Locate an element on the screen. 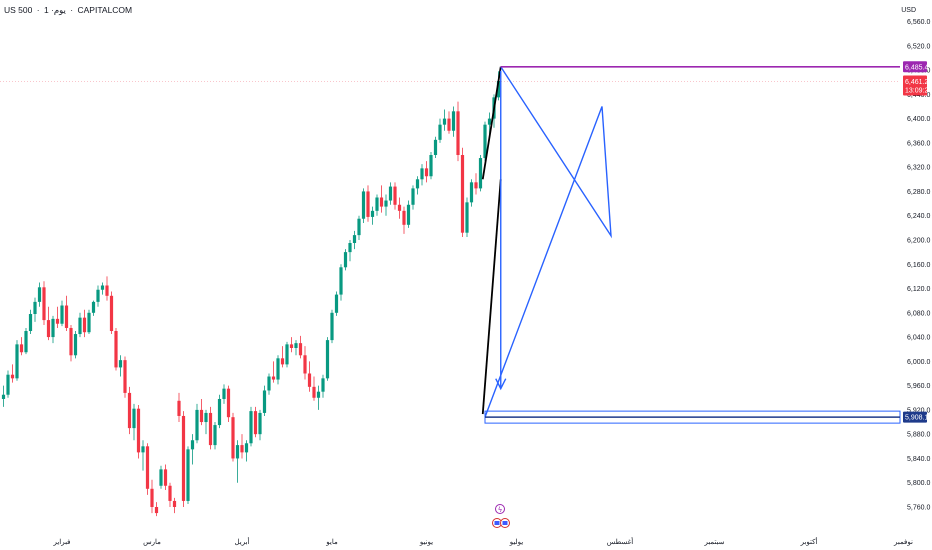 Image resolution: width=932 pixels, height=550 pixels. time-tick-label: نوفمبر is located at coordinates (903, 542).